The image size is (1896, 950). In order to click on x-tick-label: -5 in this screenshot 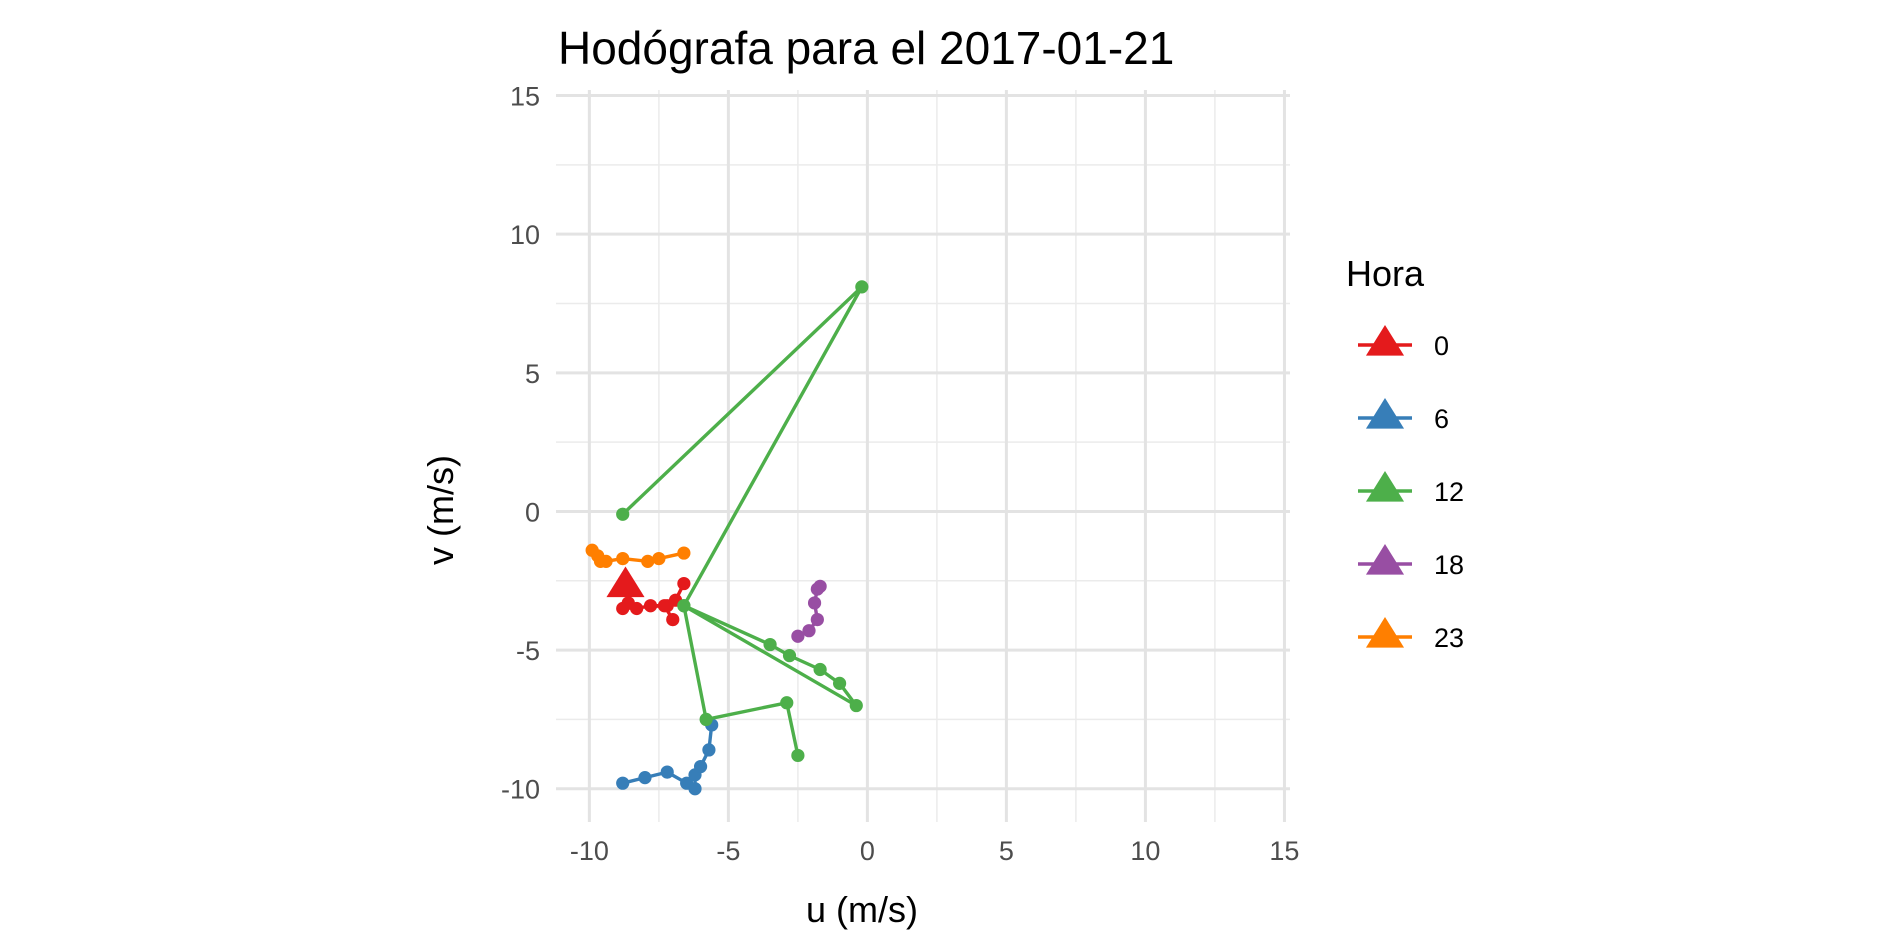, I will do `click(728, 851)`.